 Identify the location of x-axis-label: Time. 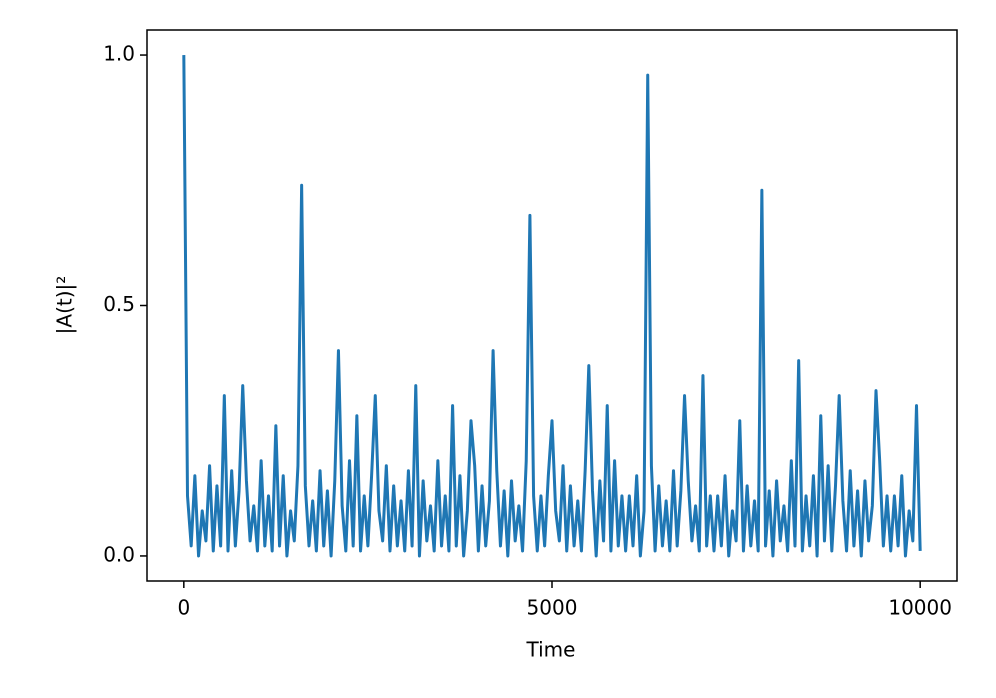
(551, 650).